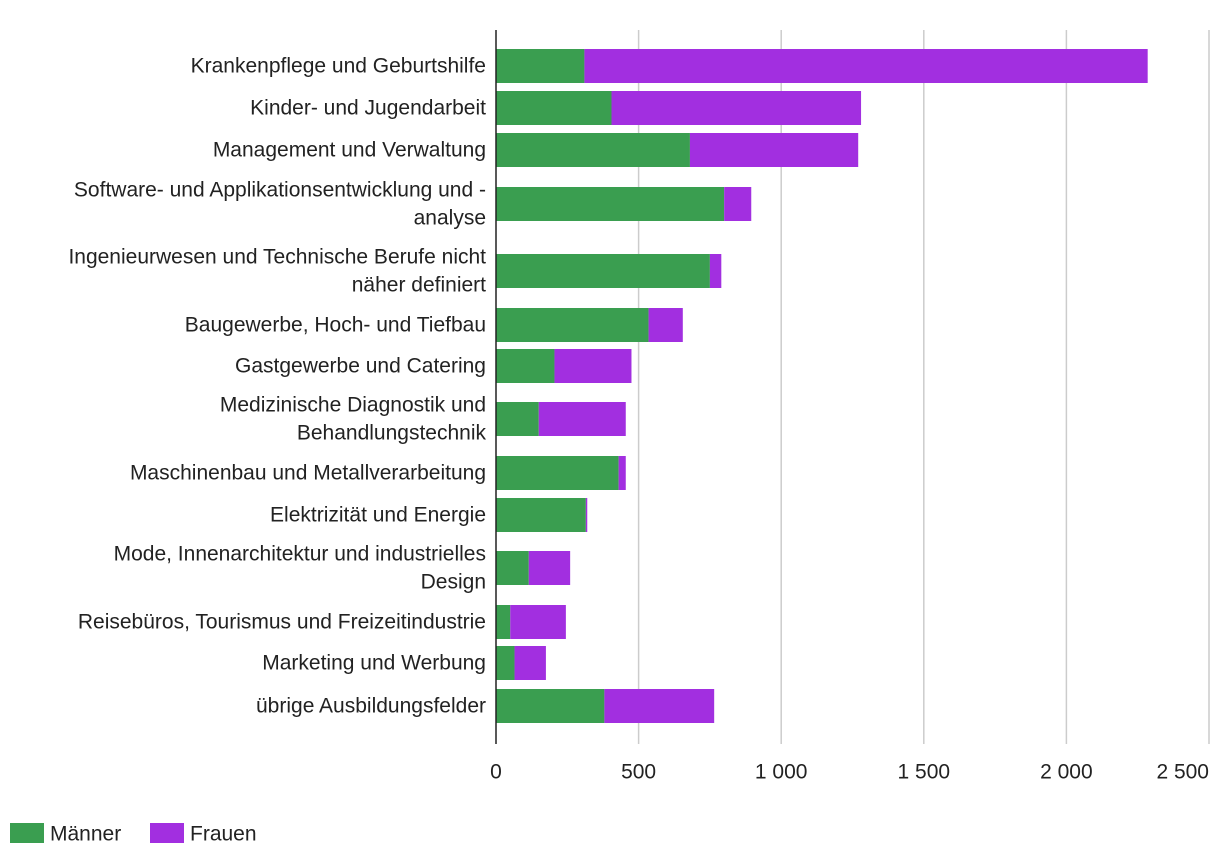 Image resolution: width=1220 pixels, height=866 pixels. Describe the element at coordinates (371, 706) in the screenshot. I see `category-label: übrige Ausbildungsfelder` at that location.